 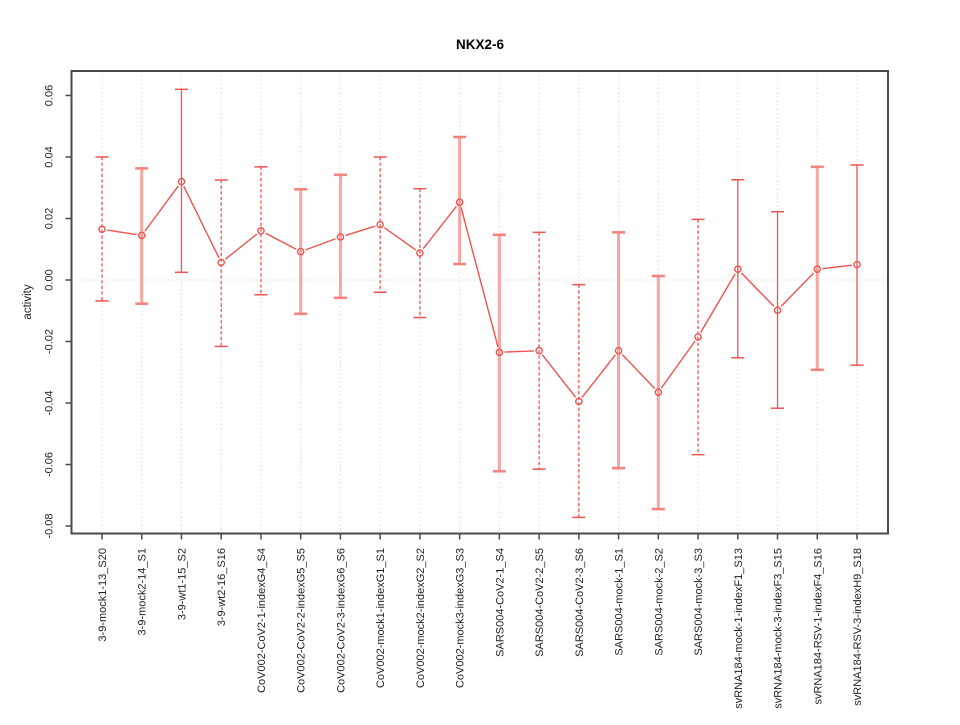 I want to click on y-tick-label: -0.06, so click(x=50, y=464).